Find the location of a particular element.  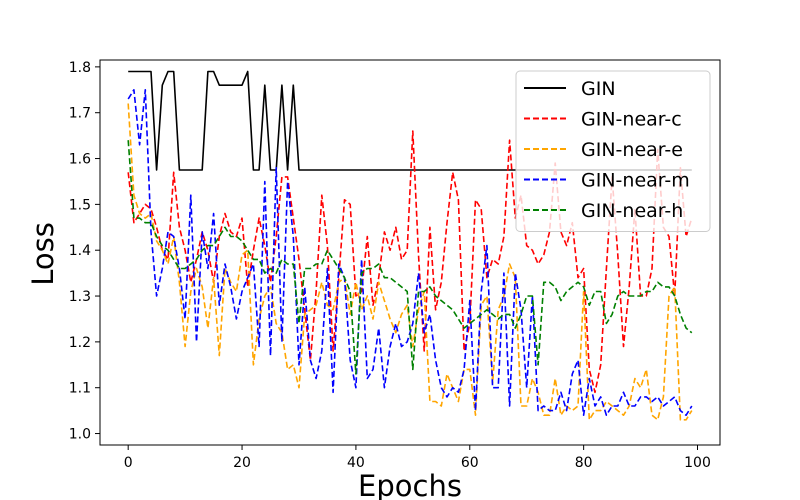

legend-label-2: GIN-near-e is located at coordinates (632, 150).